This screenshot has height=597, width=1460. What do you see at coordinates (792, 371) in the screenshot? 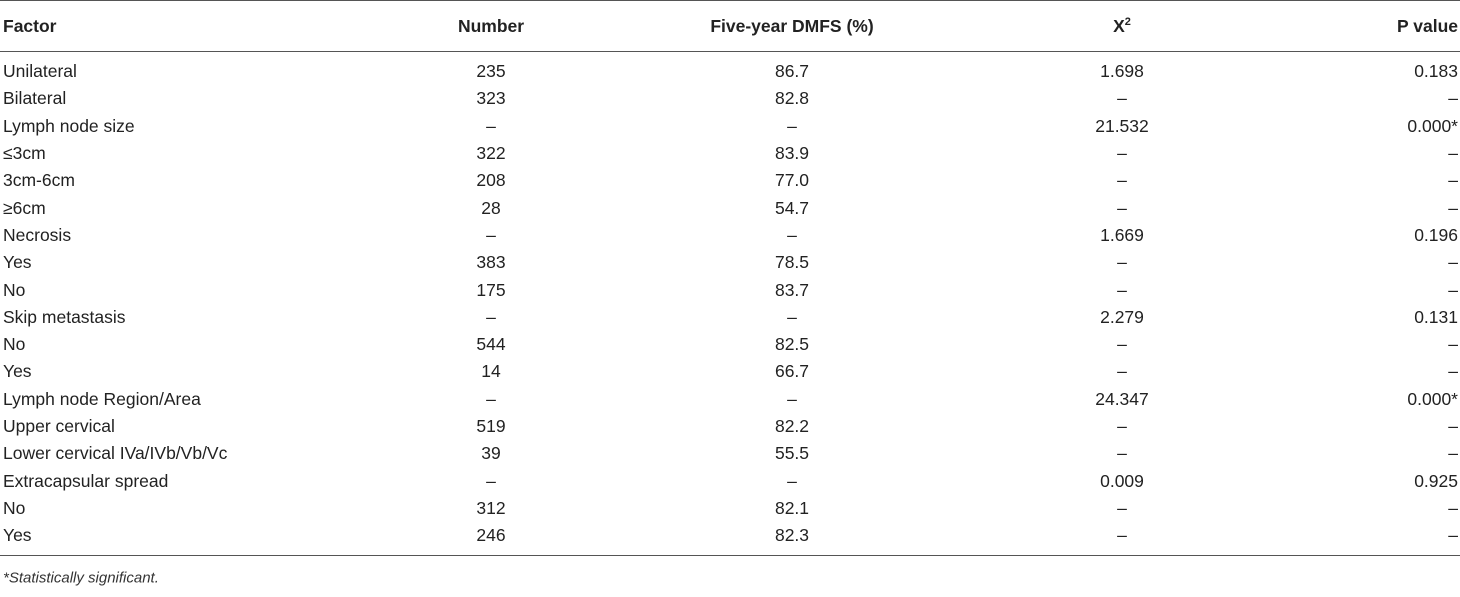
I see `cell-dmfs: 66.7` at bounding box center [792, 371].